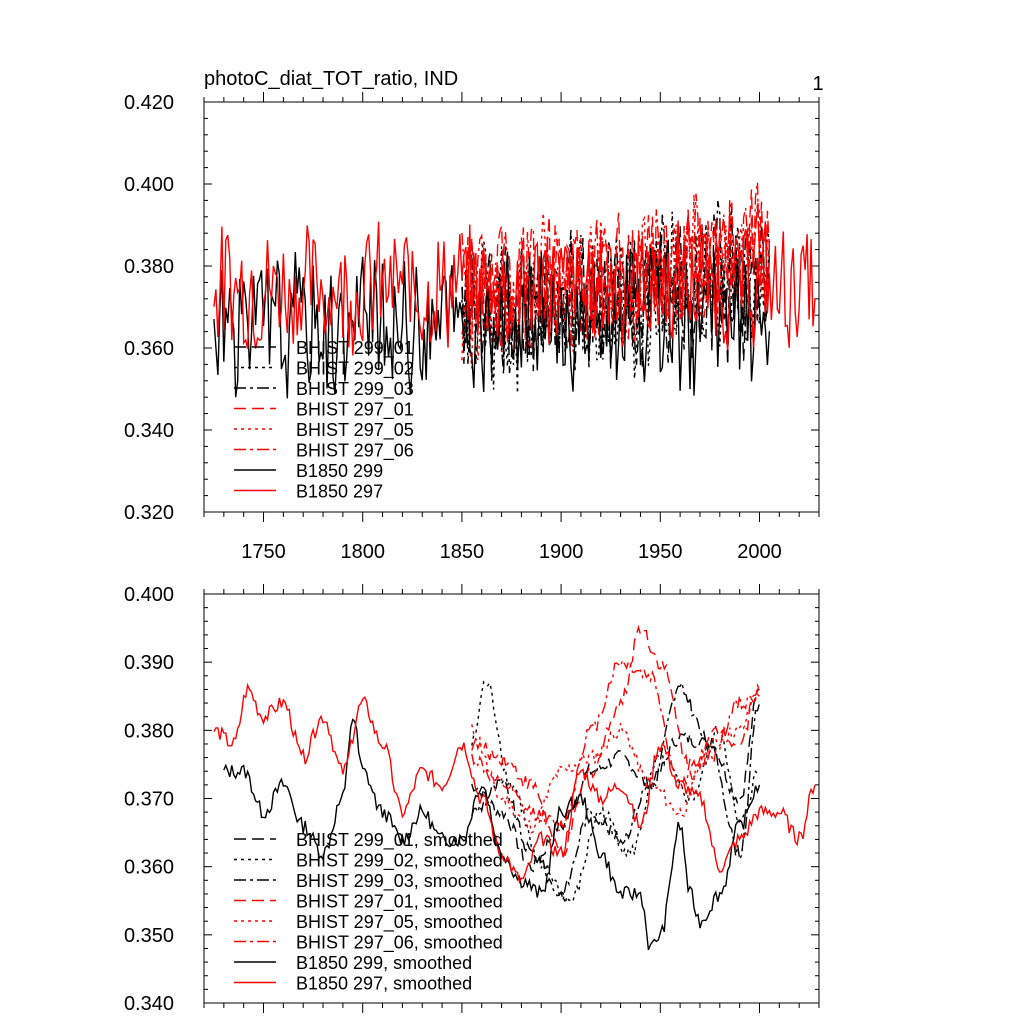  Describe the element at coordinates (149, 513) in the screenshot. I see `y-tick-label: 0.320` at that location.